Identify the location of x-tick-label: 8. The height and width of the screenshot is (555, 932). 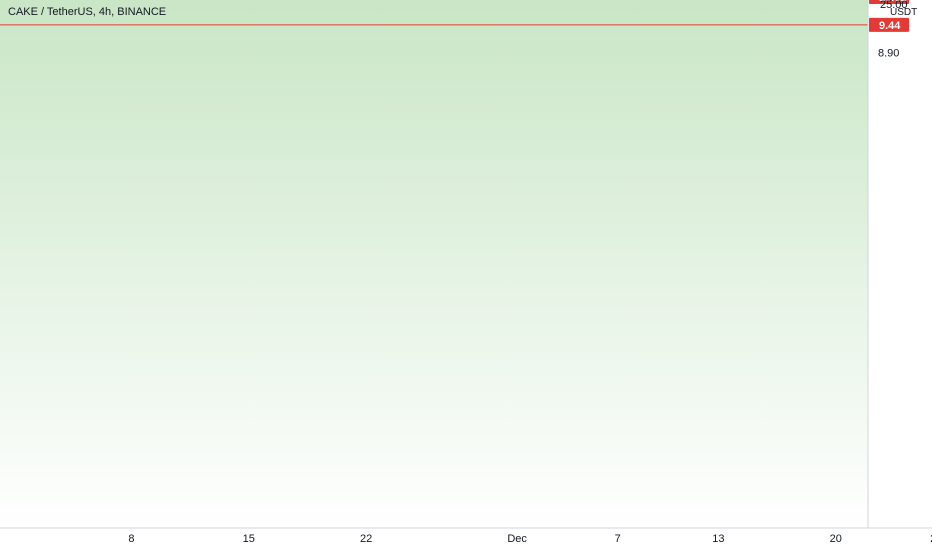
(131, 539).